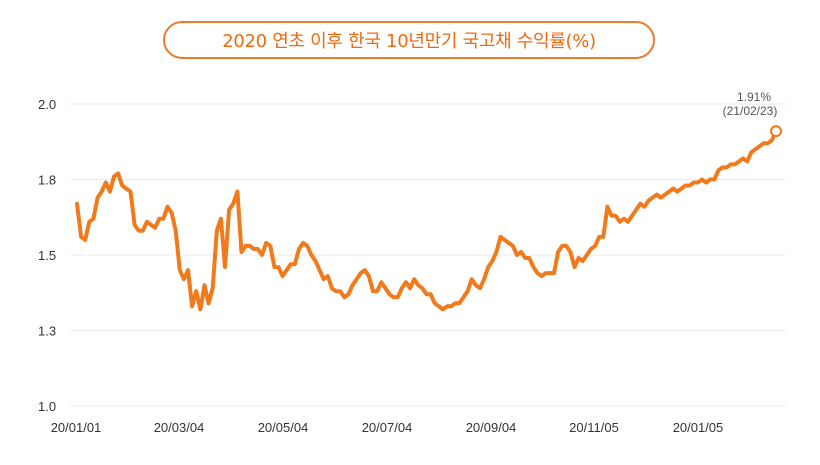 This screenshot has height=465, width=820. Describe the element at coordinates (698, 427) in the screenshot. I see `x-tick-label: 20/01/05` at that location.